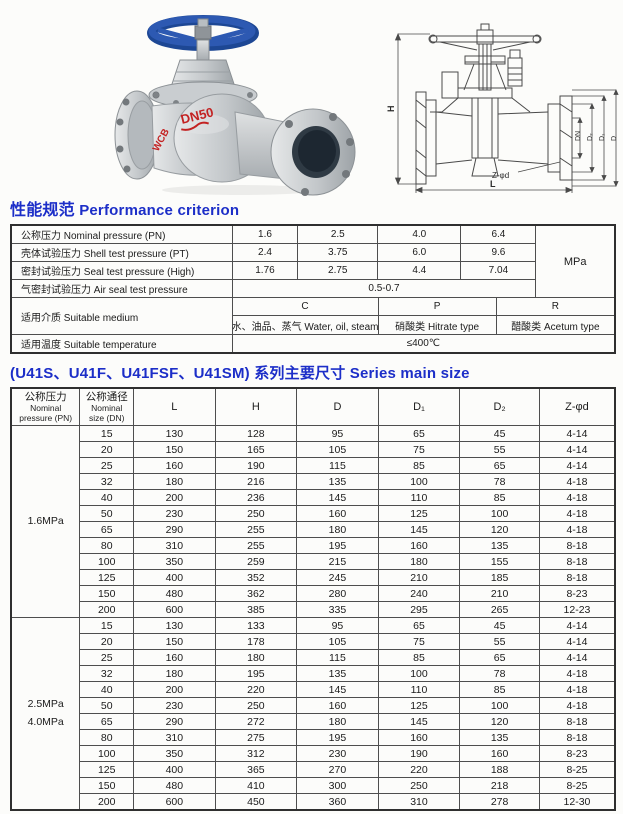 The height and width of the screenshot is (814, 623). Describe the element at coordinates (419, 270) in the screenshot. I see `value-cell: 4.4` at that location.